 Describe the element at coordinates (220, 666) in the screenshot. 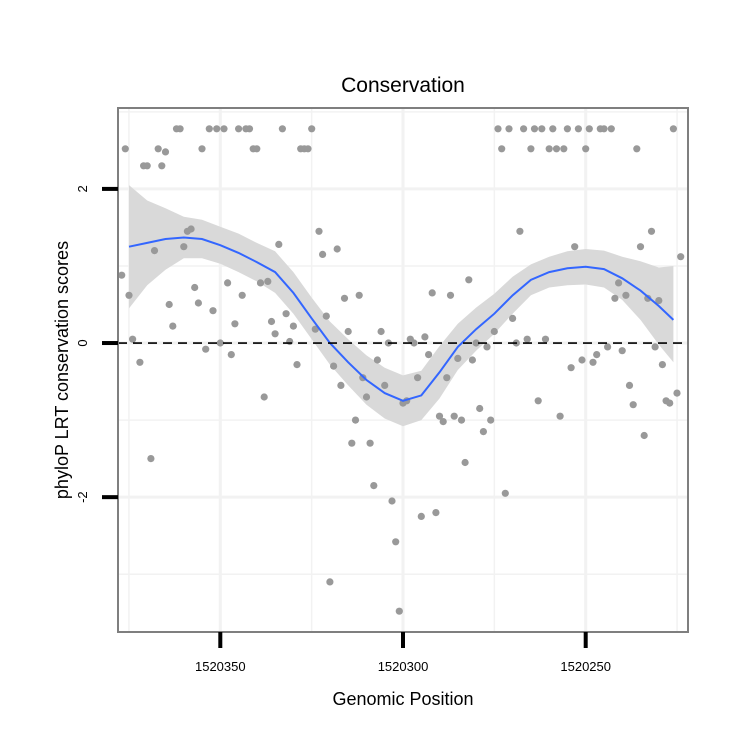

I see `x-tick-label: 1520350` at that location.